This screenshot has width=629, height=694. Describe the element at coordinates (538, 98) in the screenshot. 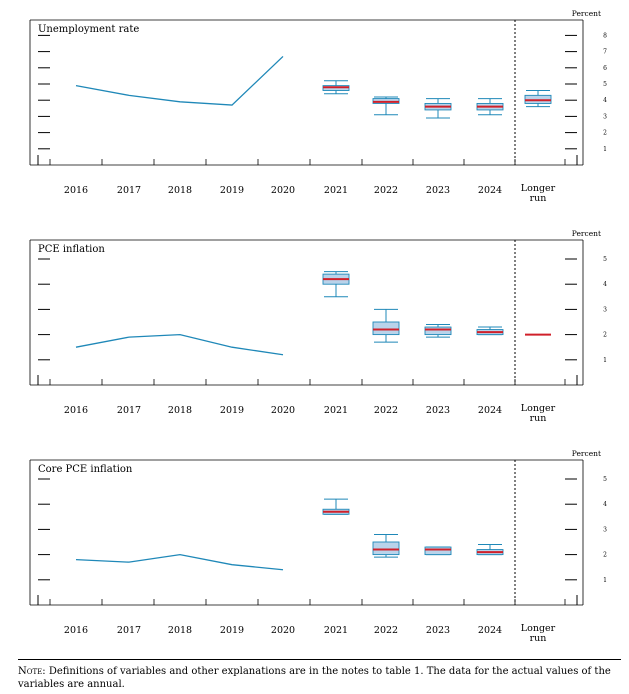

I see `projection-longer-run` at that location.